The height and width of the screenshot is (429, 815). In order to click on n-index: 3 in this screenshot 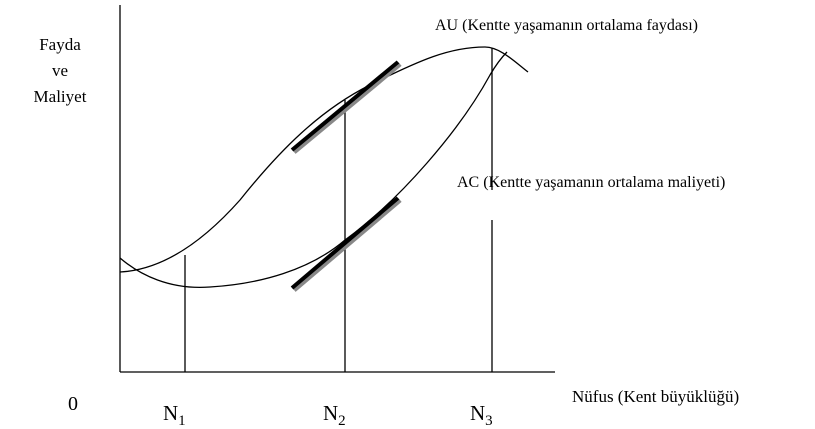, I will do `click(489, 421)`.